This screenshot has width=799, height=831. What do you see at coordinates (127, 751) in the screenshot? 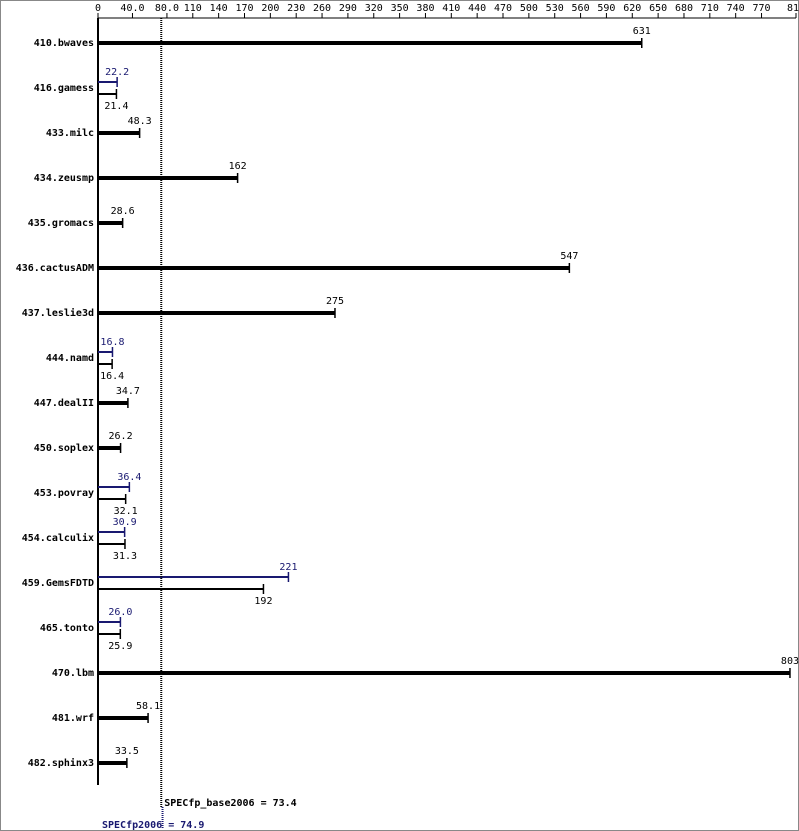
I see `value-label: 33.5` at bounding box center [127, 751].